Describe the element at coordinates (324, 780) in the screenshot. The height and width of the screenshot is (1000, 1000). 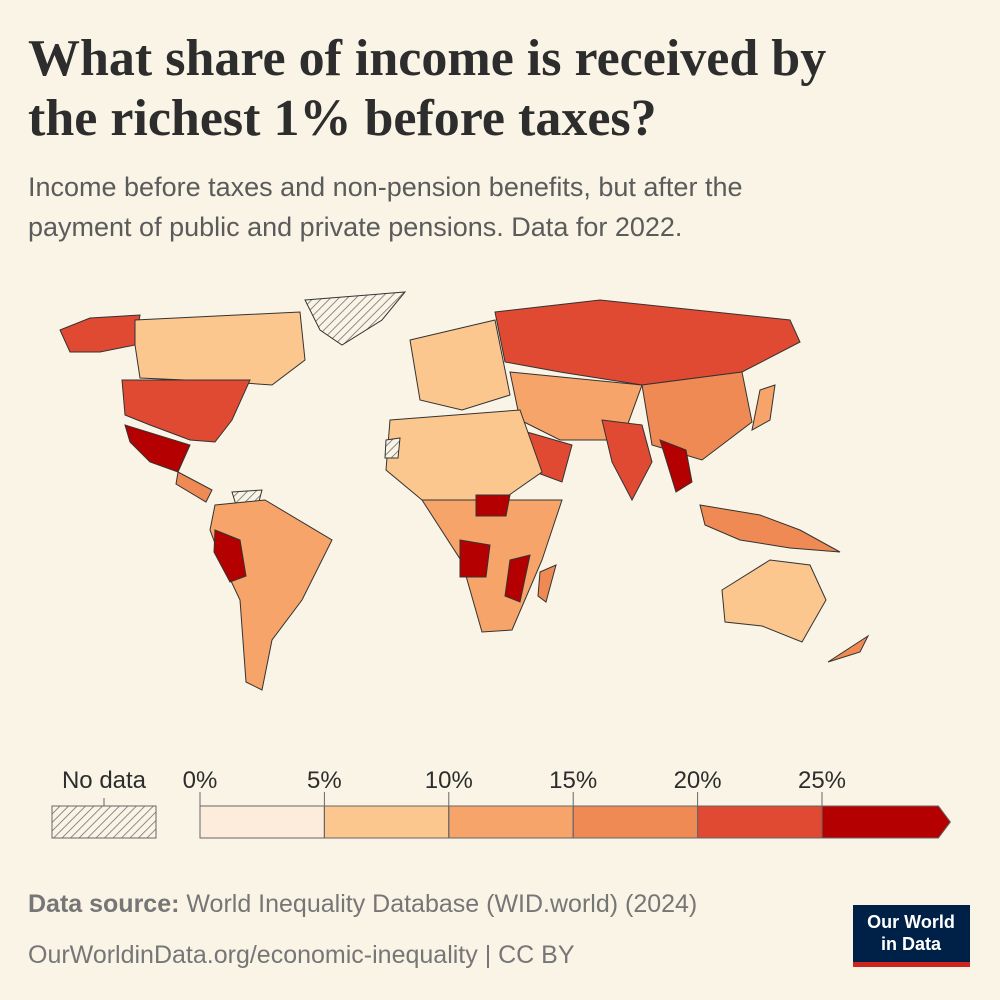
I see `legend-tick-label: 5%` at that location.